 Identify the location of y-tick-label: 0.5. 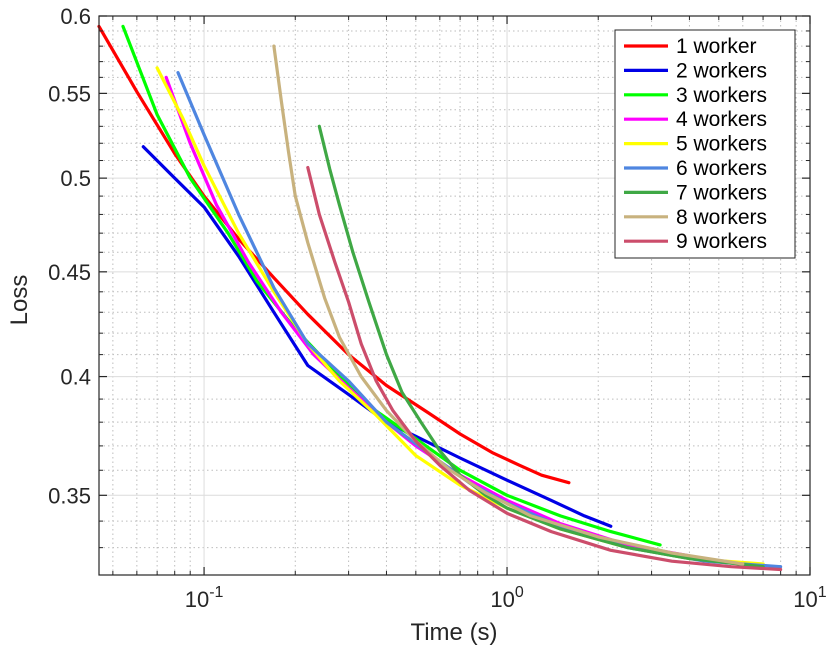
(75, 178).